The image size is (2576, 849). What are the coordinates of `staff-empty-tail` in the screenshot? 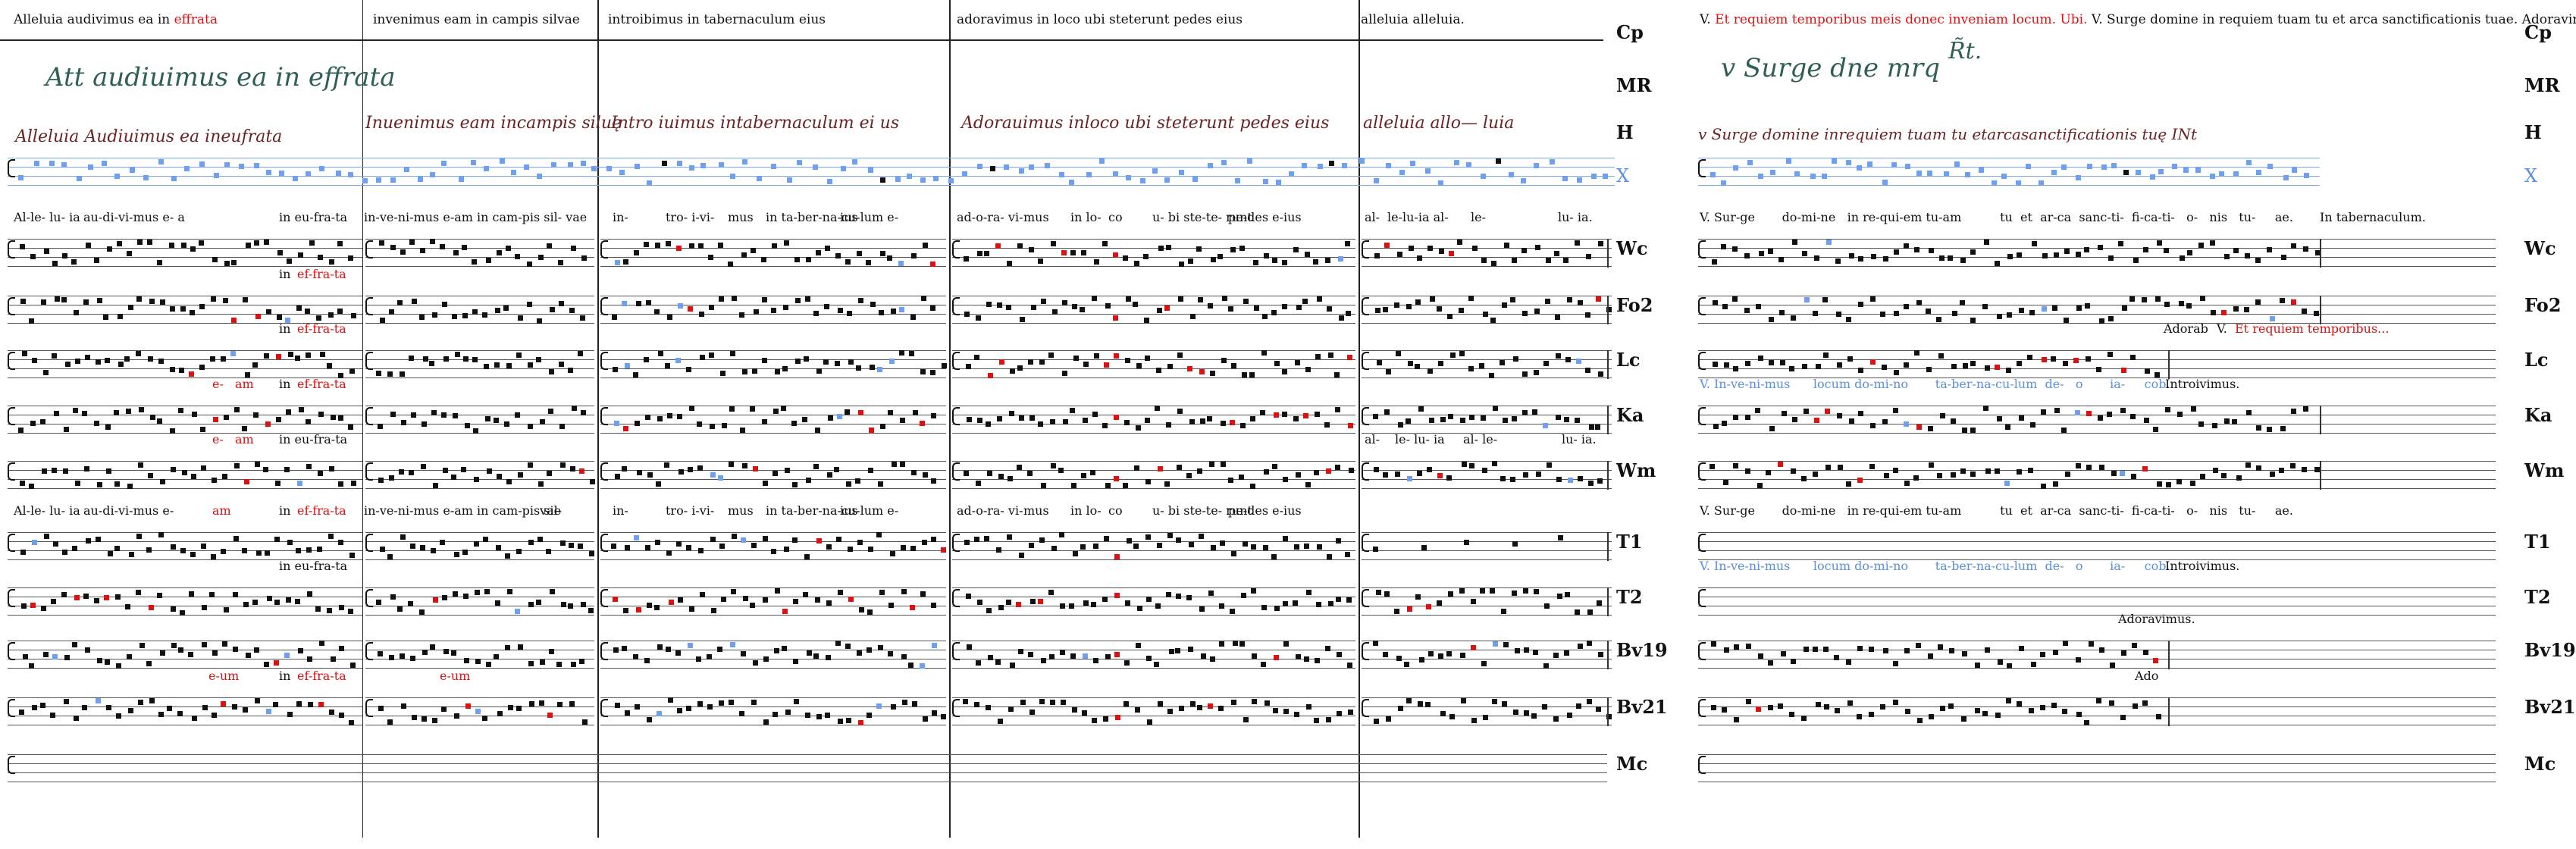 It's located at (2408, 311).